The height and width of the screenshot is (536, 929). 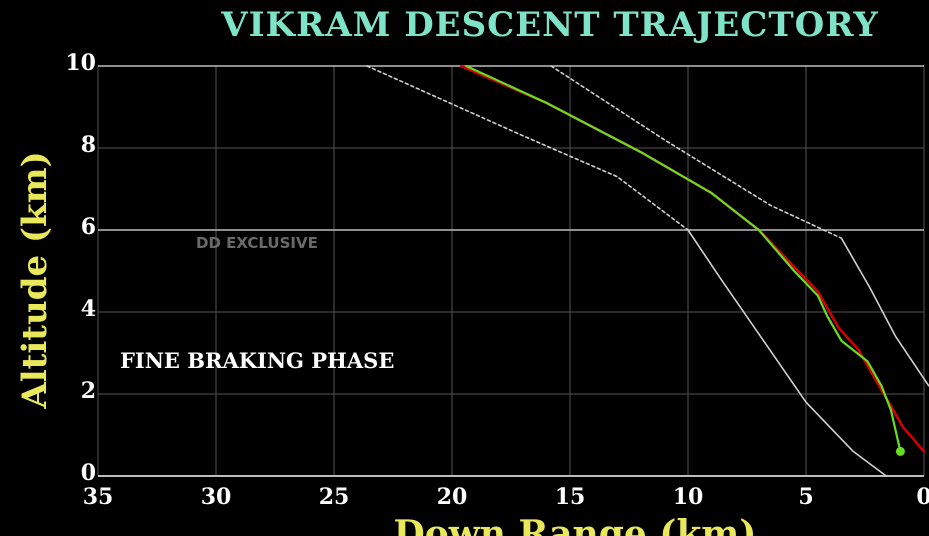 What do you see at coordinates (35, 280) in the screenshot?
I see `y-axis-label: Altitude (km)` at bounding box center [35, 280].